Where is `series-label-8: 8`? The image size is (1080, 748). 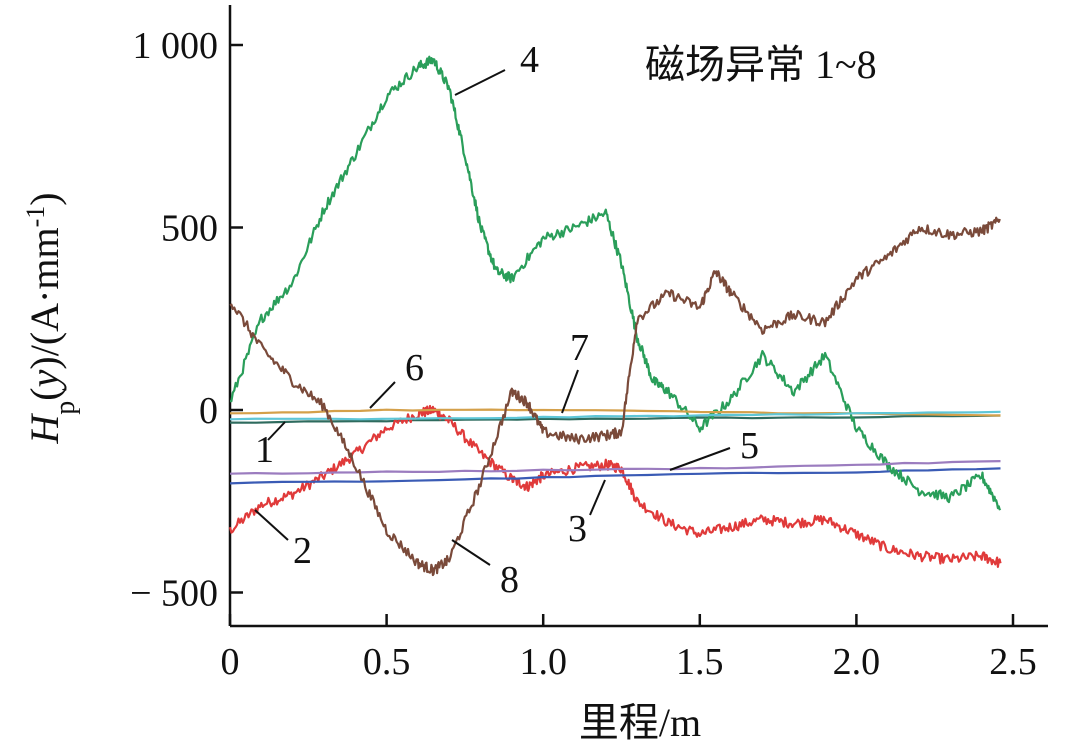 series-label-8: 8 is located at coordinates (509, 580).